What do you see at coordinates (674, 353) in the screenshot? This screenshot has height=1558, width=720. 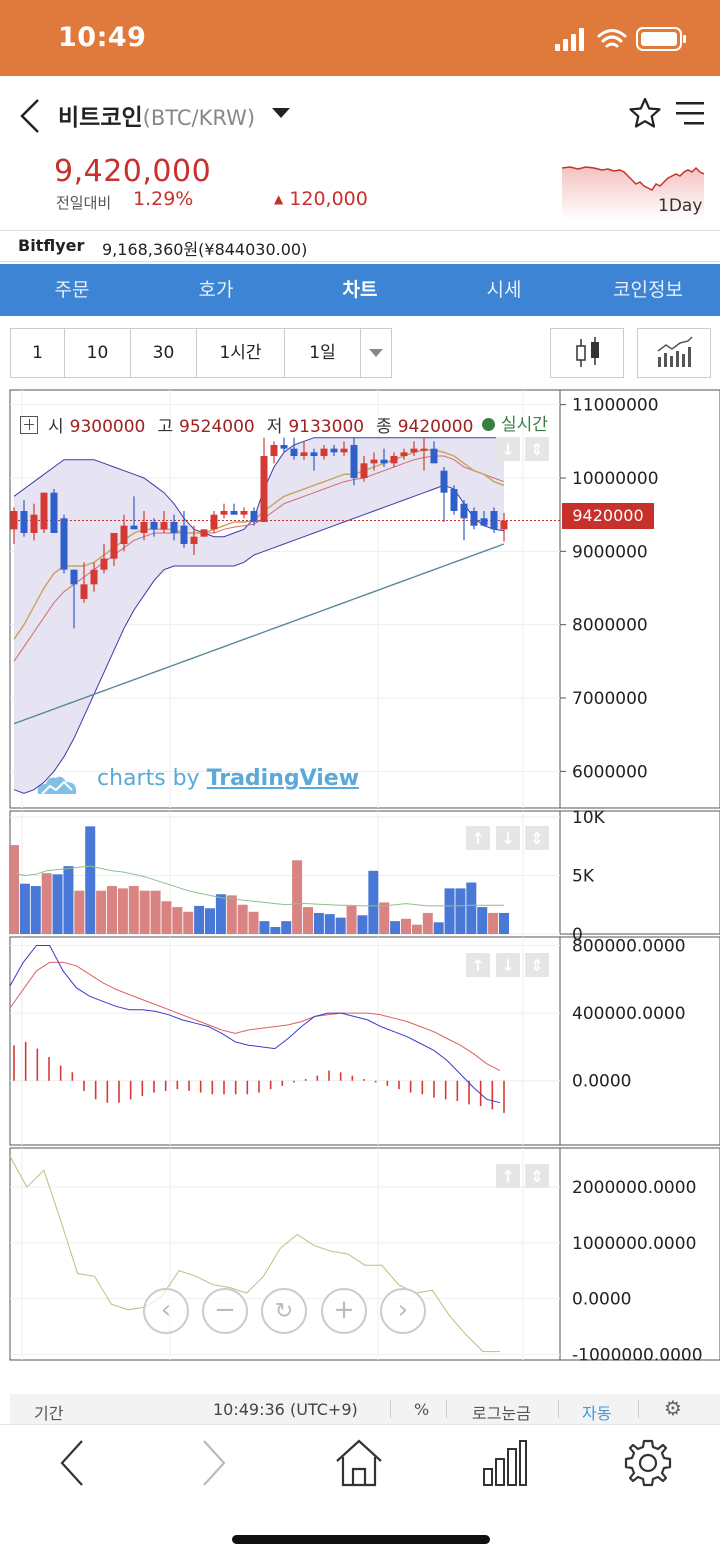 I see `indicator-button` at bounding box center [674, 353].